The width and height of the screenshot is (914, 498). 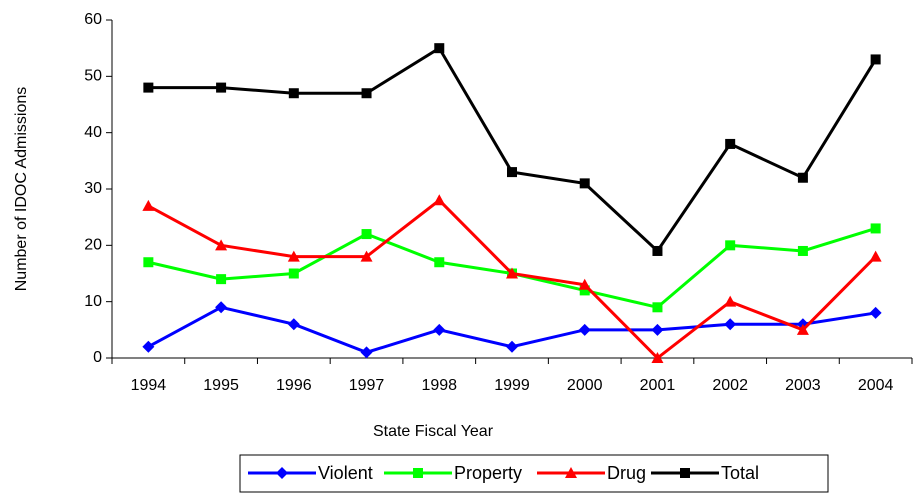 I want to click on x-tick-label: 2001, so click(x=658, y=385).